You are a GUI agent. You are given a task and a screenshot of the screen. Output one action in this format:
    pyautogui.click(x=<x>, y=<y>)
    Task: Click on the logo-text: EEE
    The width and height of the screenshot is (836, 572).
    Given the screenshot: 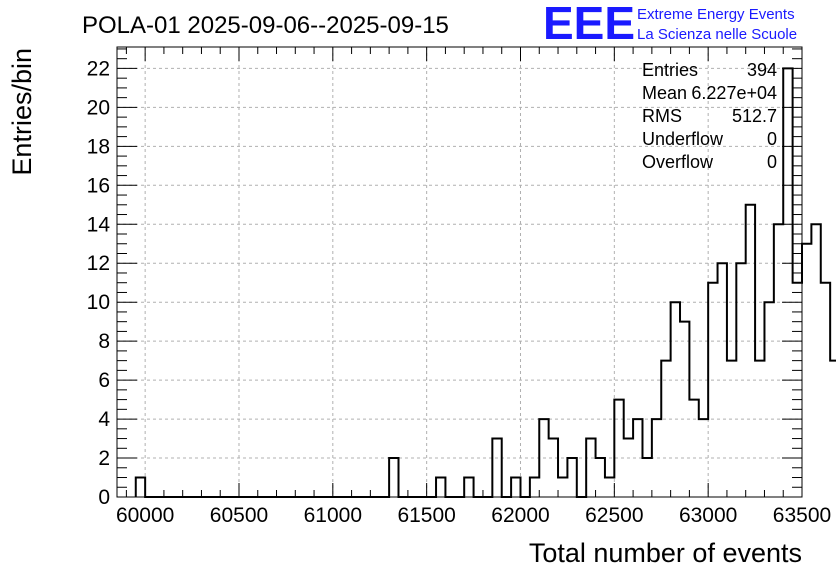 What is the action you would take?
    pyautogui.click(x=589, y=24)
    